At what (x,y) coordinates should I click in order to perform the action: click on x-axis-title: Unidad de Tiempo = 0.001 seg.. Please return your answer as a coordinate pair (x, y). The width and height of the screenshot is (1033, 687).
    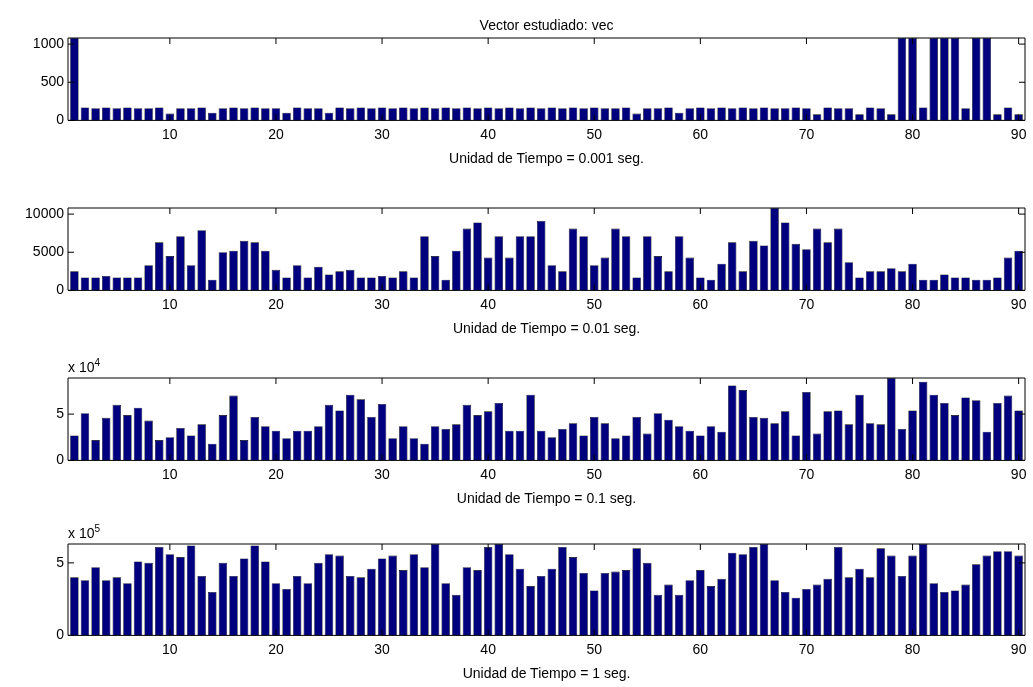
    Looking at the image, I should click on (546, 158).